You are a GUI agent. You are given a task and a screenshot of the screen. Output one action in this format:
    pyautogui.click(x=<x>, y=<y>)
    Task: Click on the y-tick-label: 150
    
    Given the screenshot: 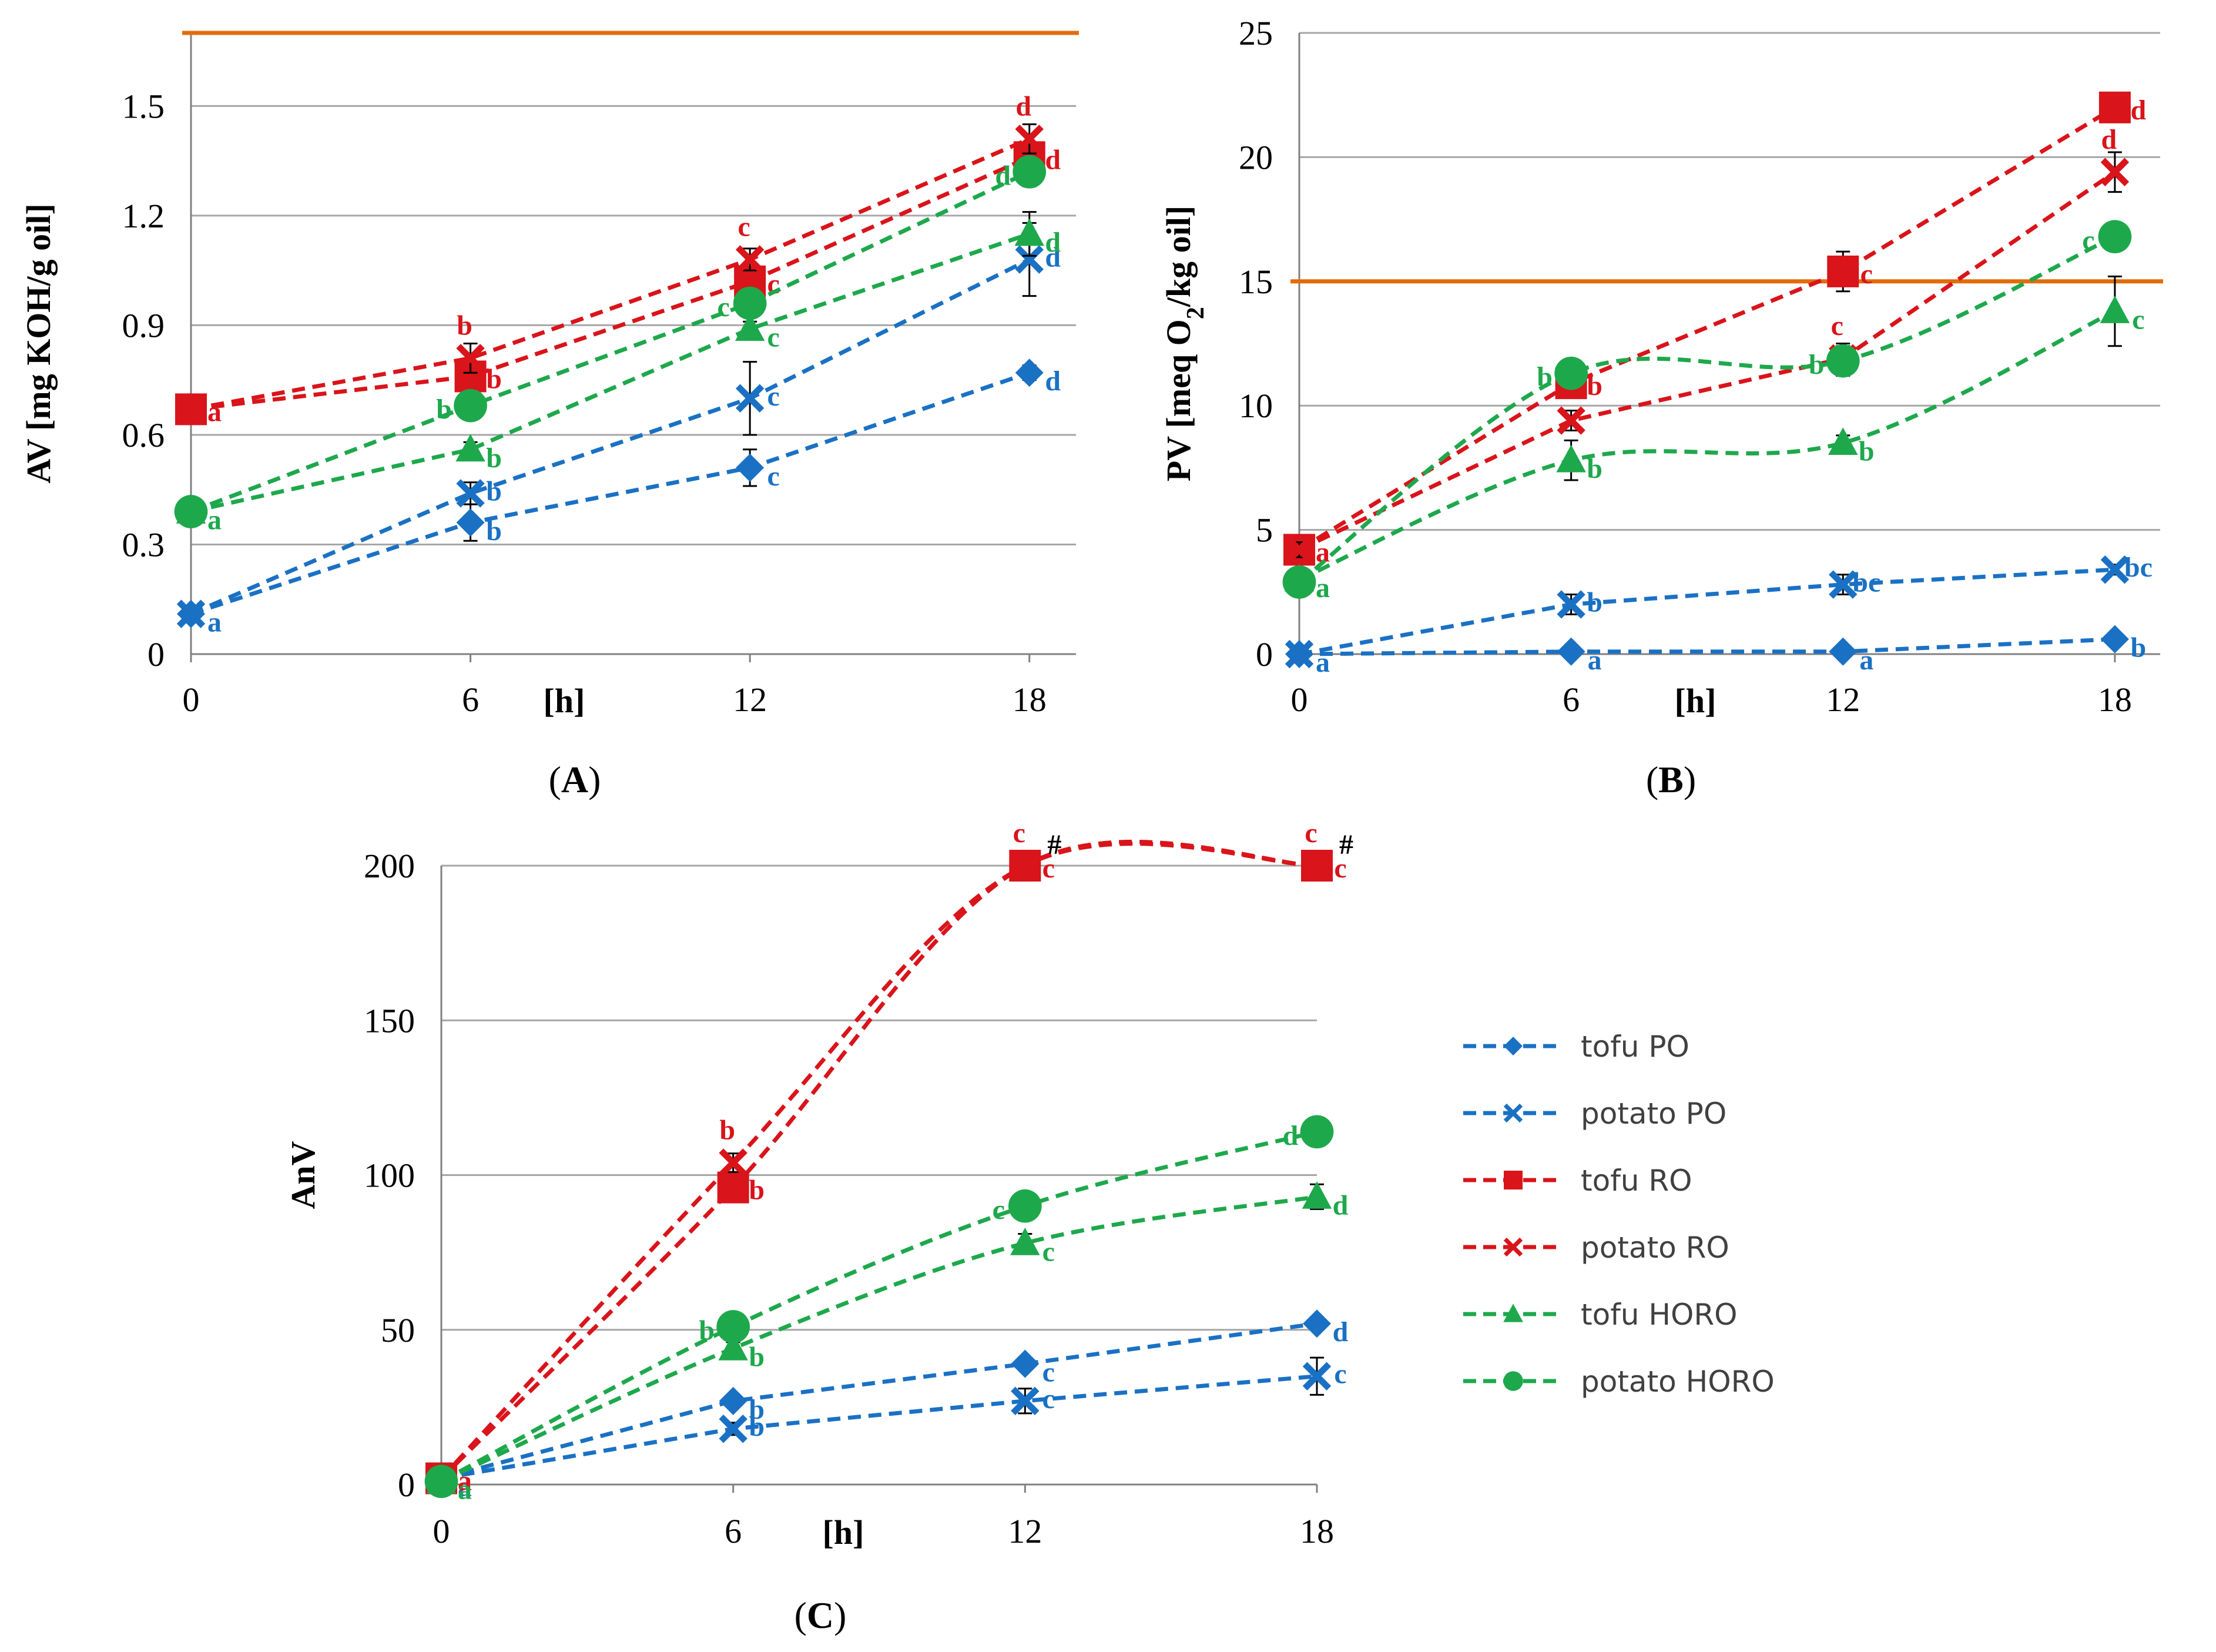 What is the action you would take?
    pyautogui.click(x=389, y=1021)
    